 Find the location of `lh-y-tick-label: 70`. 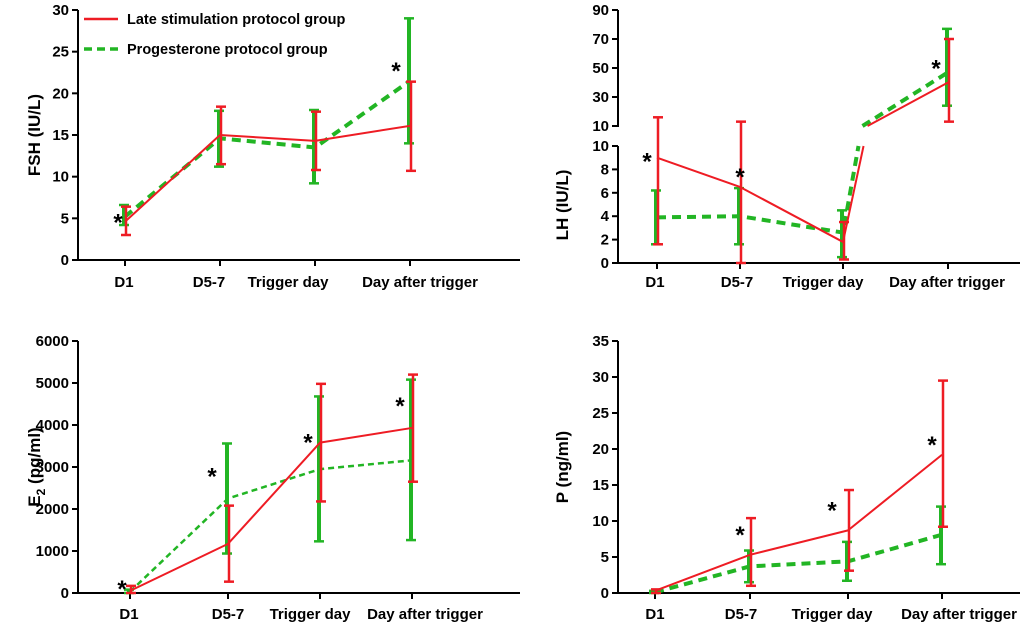

lh-y-tick-label: 70 is located at coordinates (600, 39).